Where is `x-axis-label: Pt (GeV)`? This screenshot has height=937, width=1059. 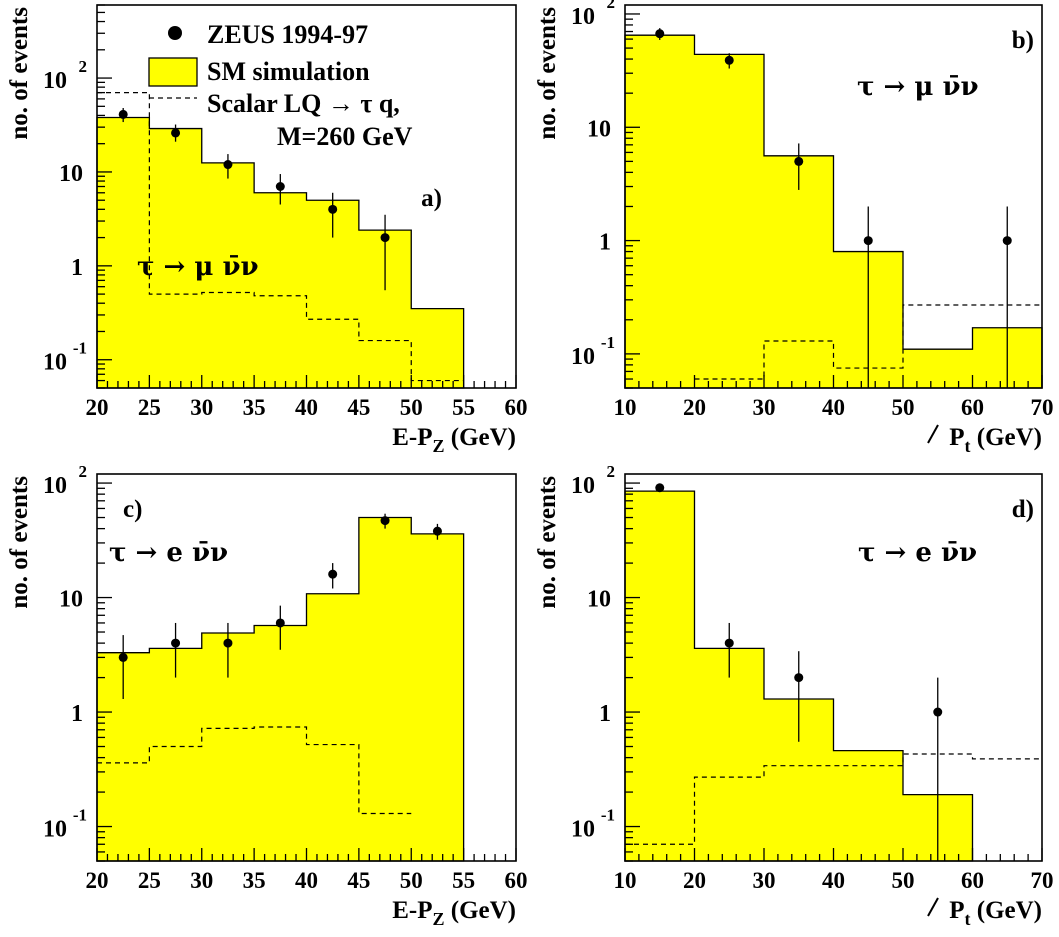 x-axis-label: Pt (GeV) is located at coordinates (995, 440).